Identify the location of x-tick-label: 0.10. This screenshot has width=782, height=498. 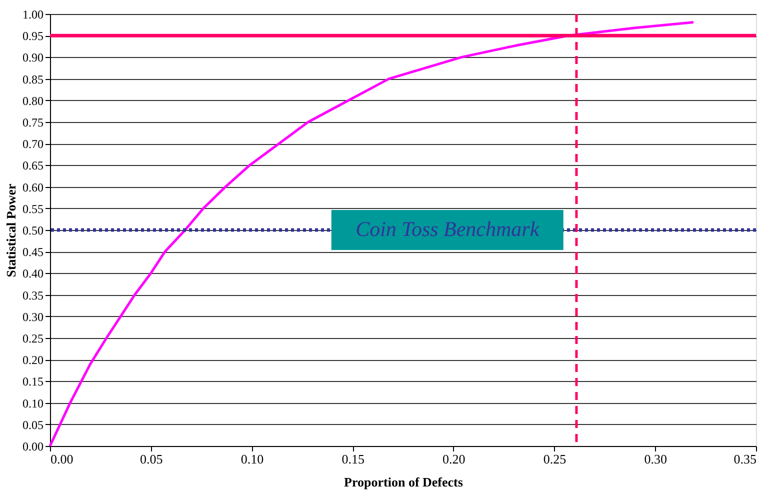
(252, 459).